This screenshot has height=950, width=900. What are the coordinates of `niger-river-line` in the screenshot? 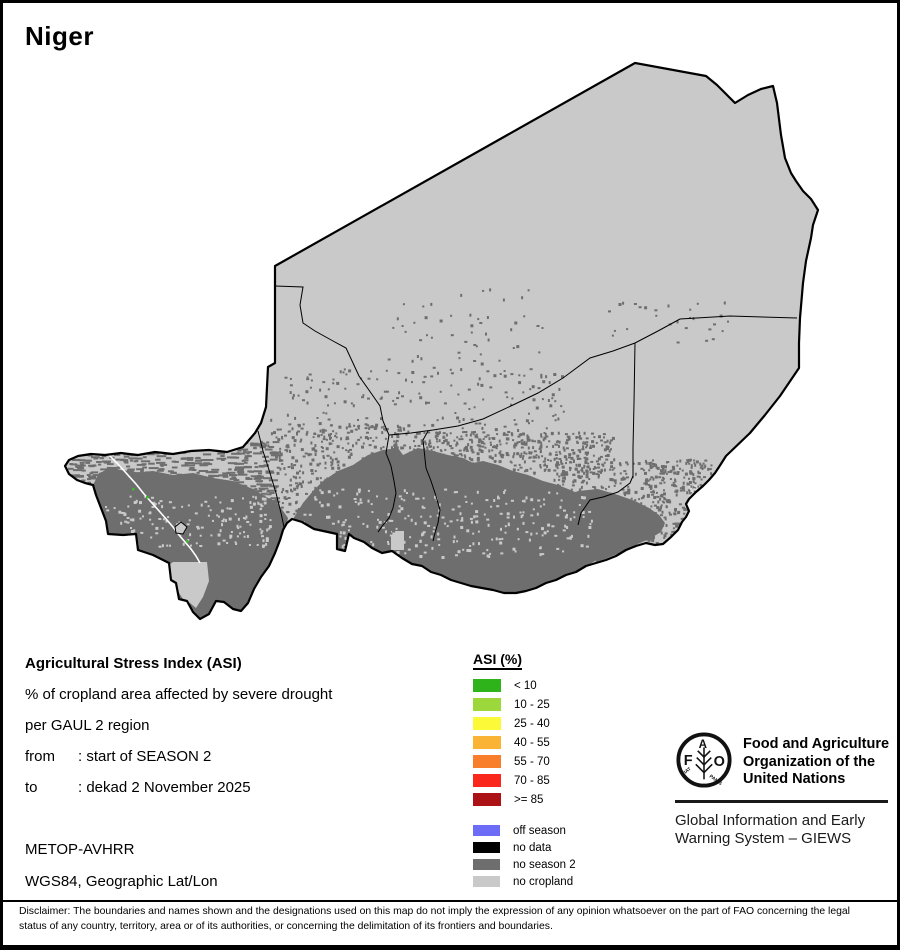 It's located at (153, 508).